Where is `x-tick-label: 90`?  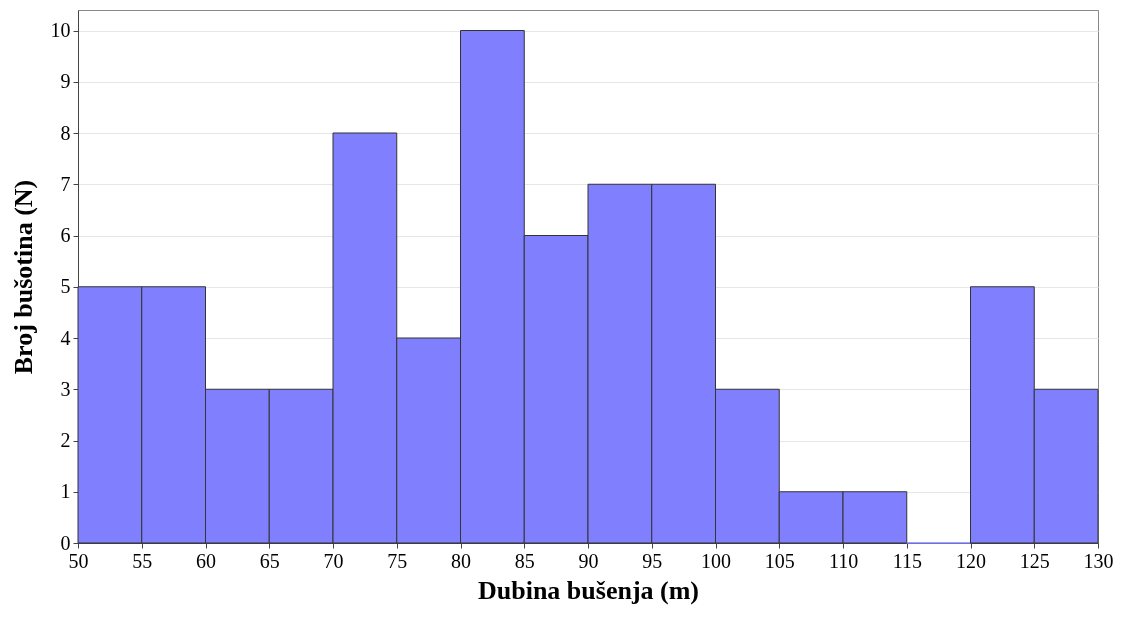
x-tick-label: 90 is located at coordinates (588, 560).